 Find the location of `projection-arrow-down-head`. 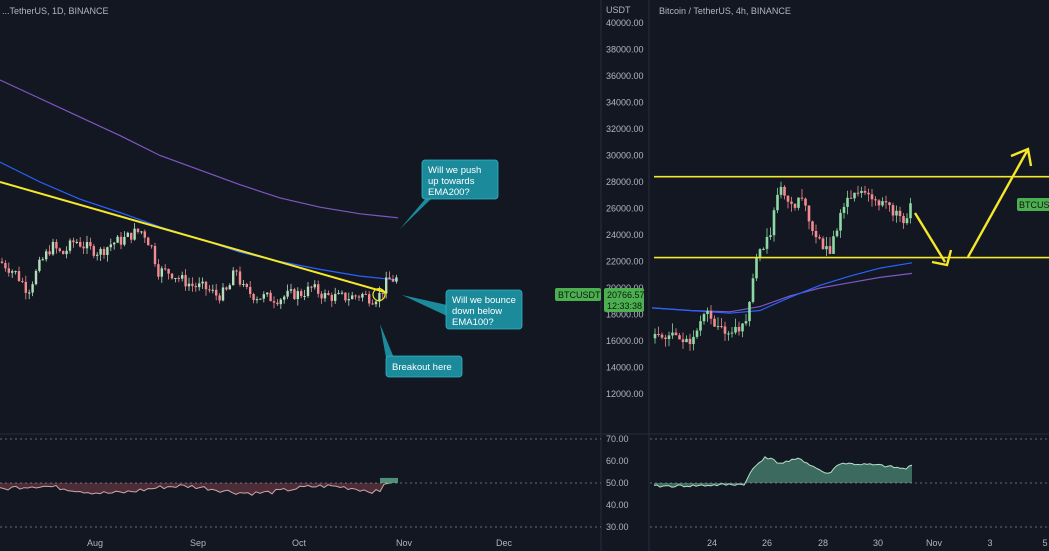

projection-arrow-down-head is located at coordinates (942, 258).